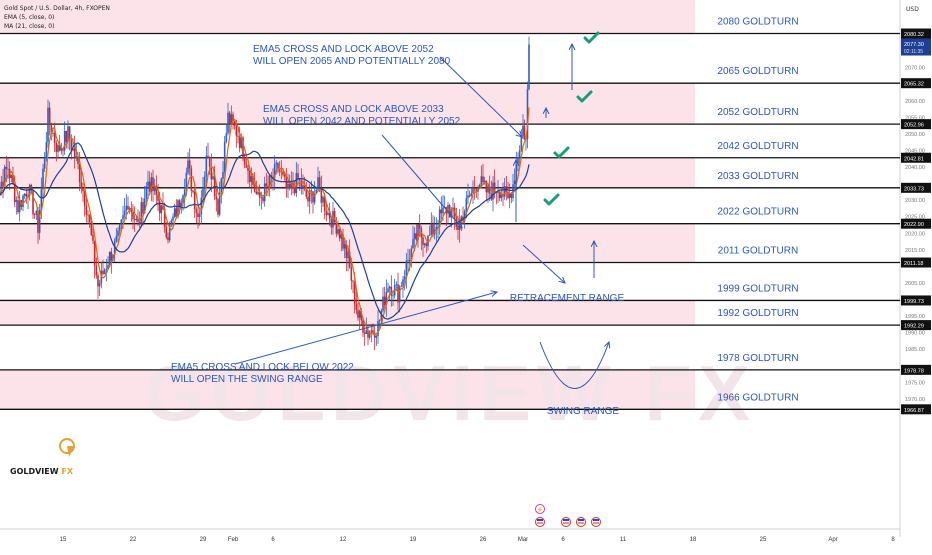  I want to click on x-tick-label: 12, so click(343, 540).